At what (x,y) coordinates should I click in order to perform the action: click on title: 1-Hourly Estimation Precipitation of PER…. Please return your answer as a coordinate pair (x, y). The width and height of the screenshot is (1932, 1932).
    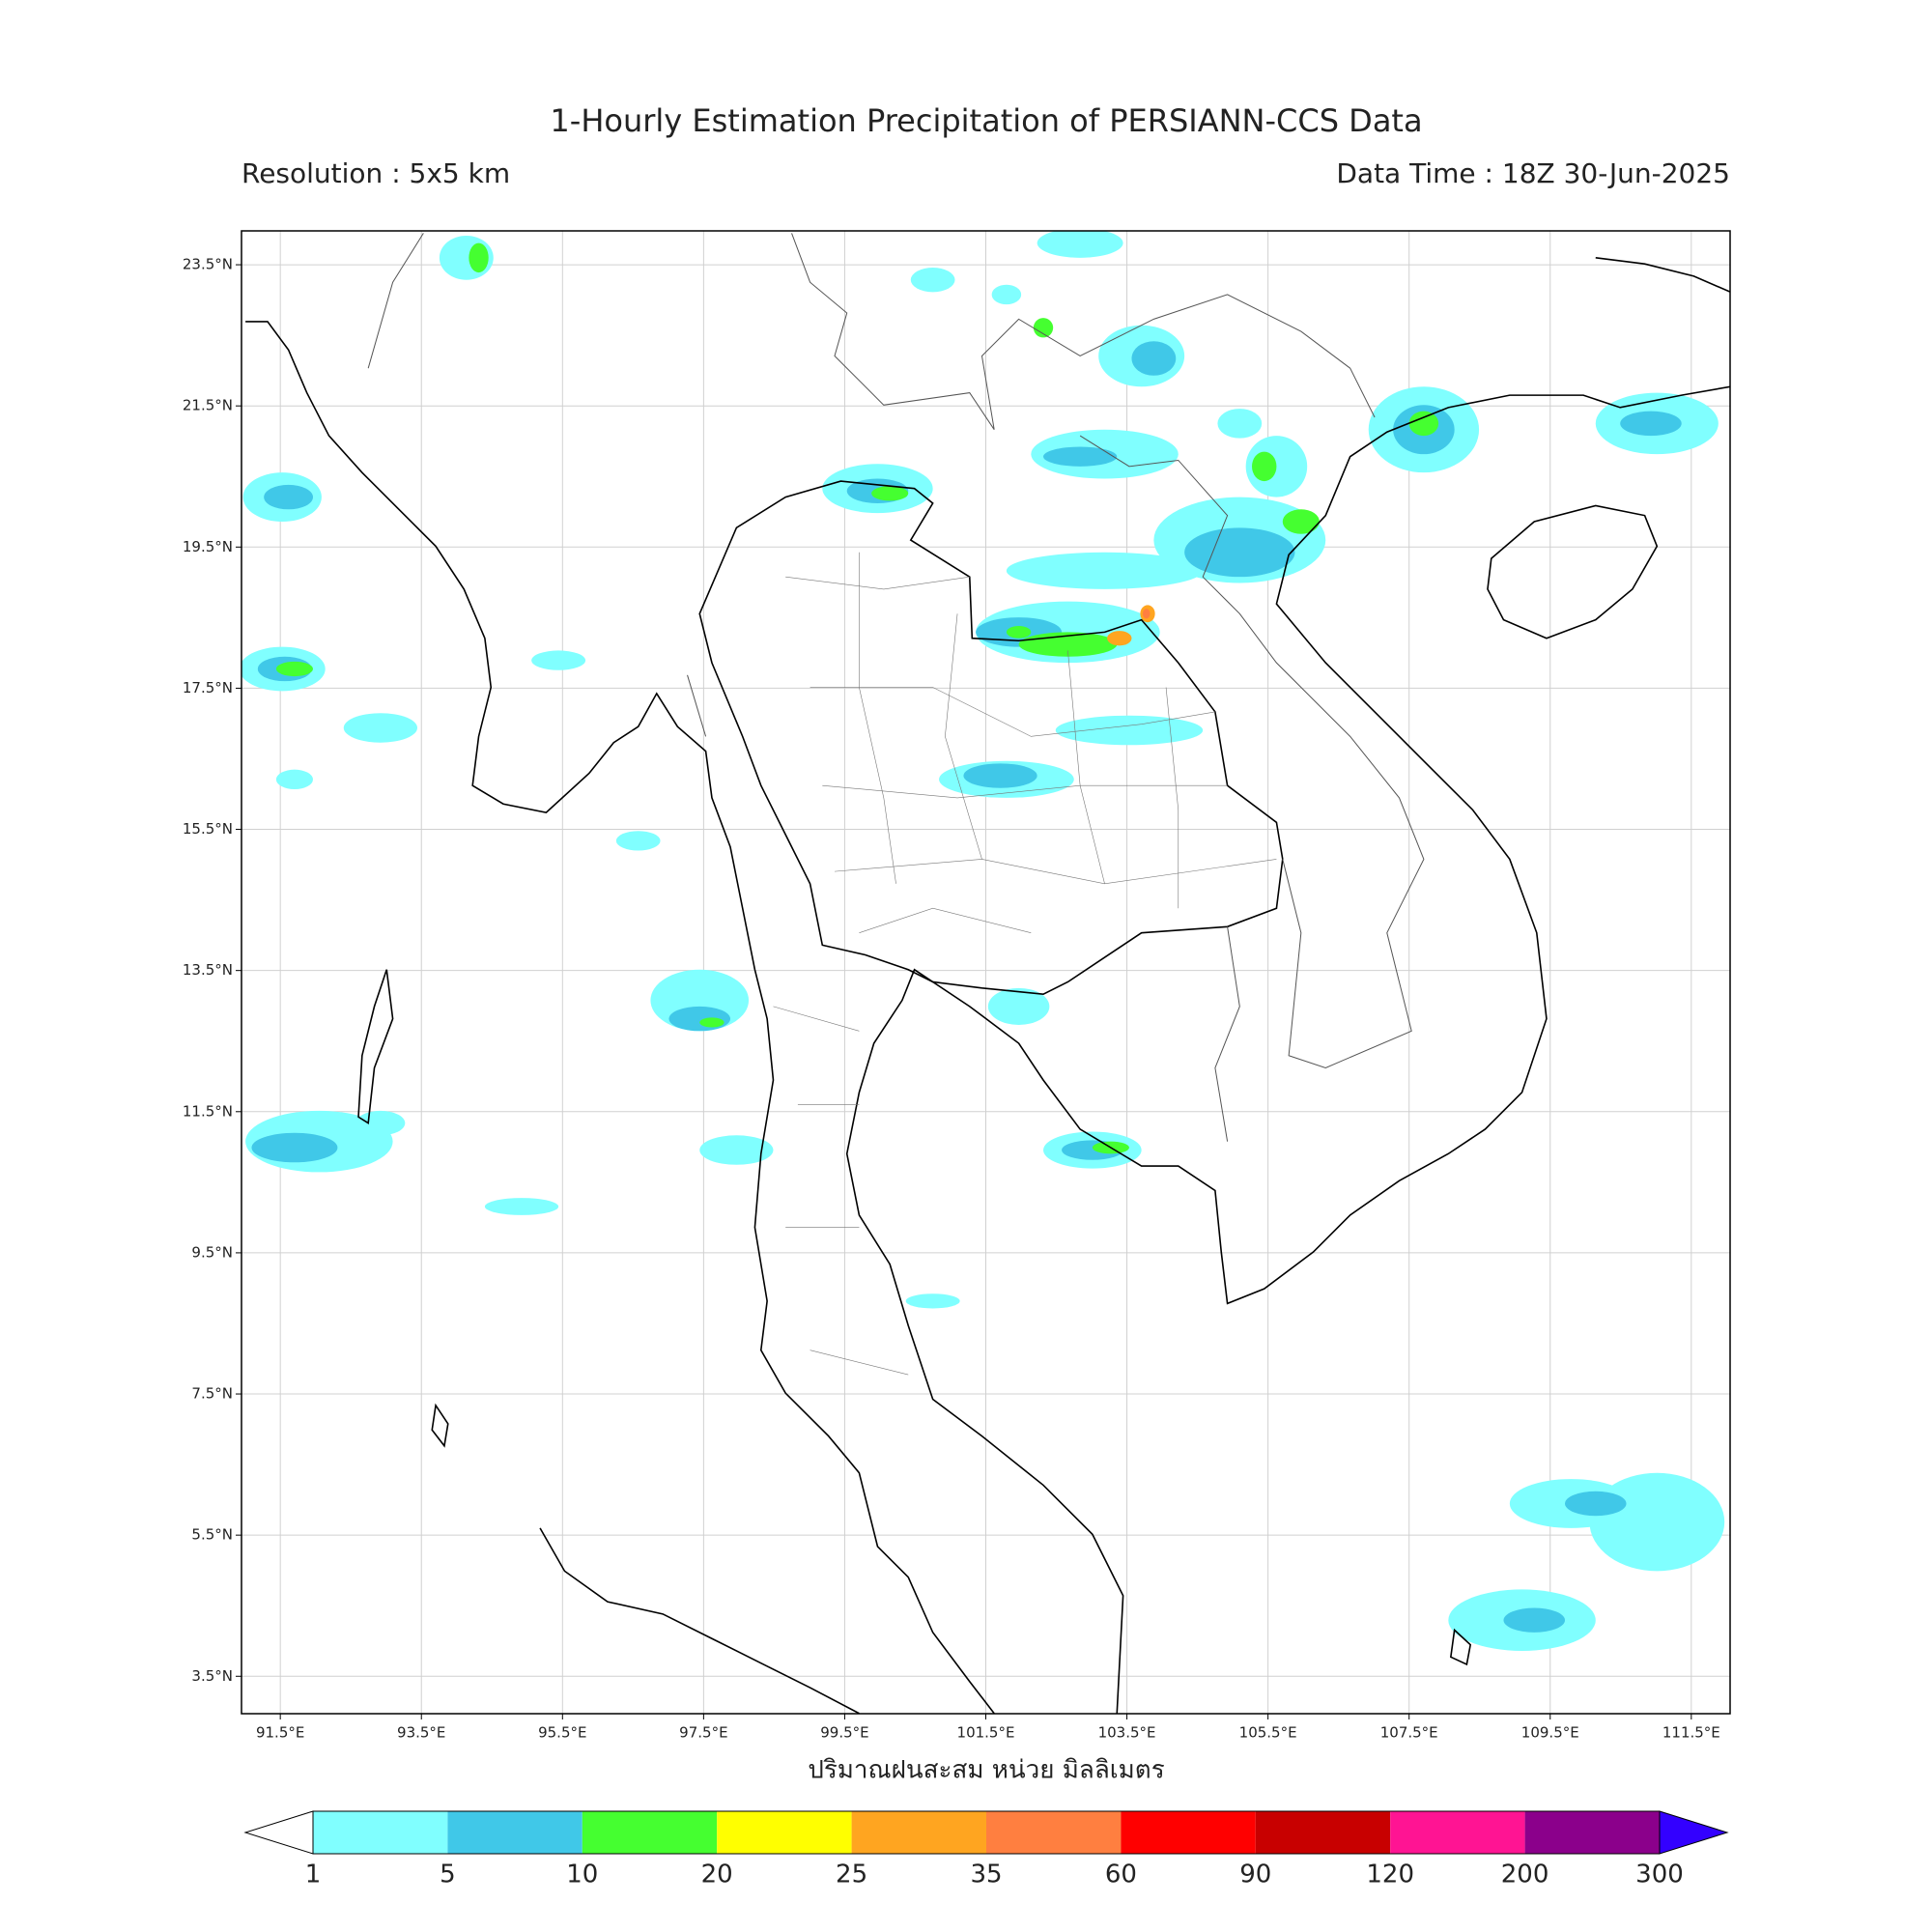
    Looking at the image, I should click on (986, 120).